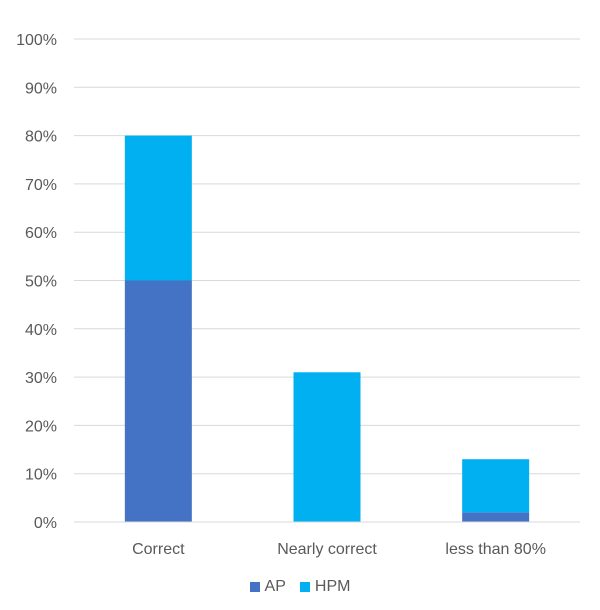  I want to click on legend: AP HPM, so click(300, 587).